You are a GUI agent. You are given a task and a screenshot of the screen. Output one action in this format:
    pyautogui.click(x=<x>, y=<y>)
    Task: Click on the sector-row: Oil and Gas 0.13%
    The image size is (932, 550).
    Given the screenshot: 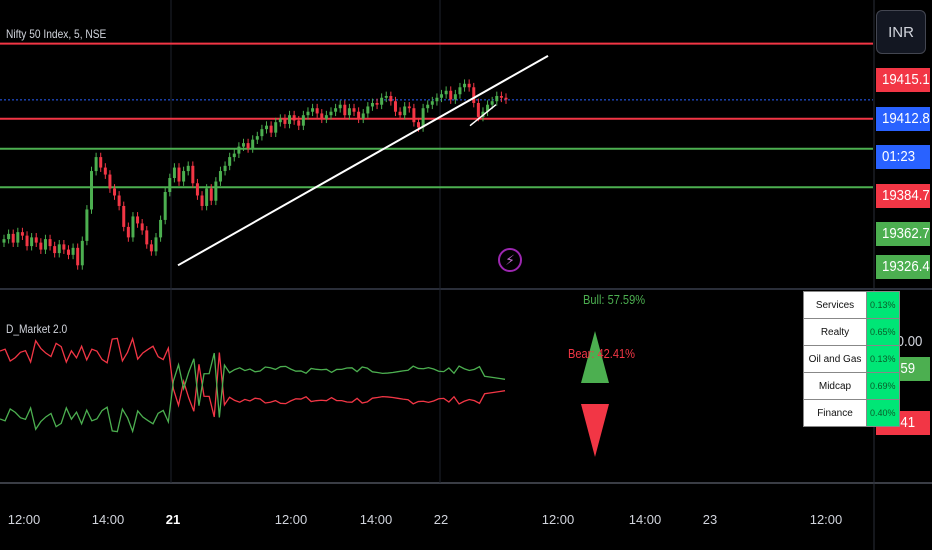 What is the action you would take?
    pyautogui.click(x=851, y=359)
    